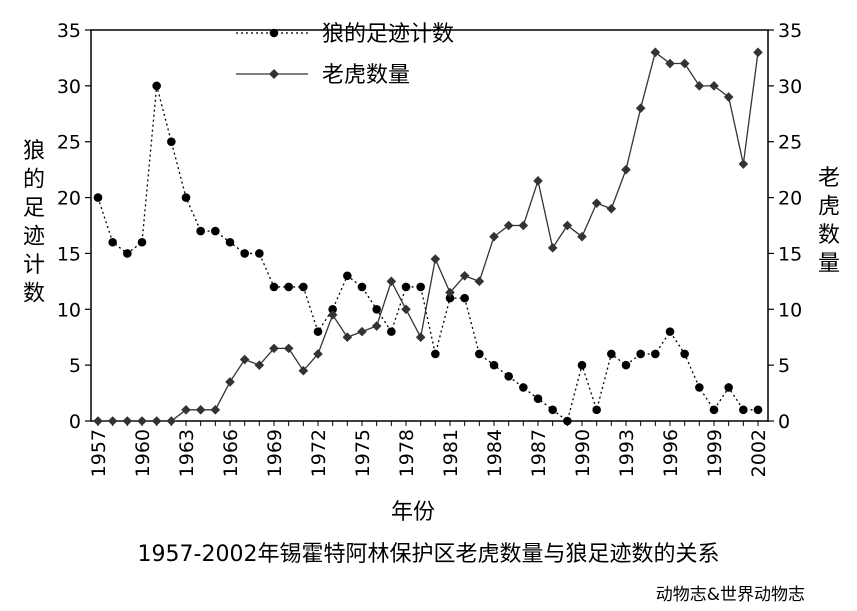  What do you see at coordinates (74, 226) in the screenshot?
I see `left-axis: 0 5 10 15 20 25 30 35` at bounding box center [74, 226].